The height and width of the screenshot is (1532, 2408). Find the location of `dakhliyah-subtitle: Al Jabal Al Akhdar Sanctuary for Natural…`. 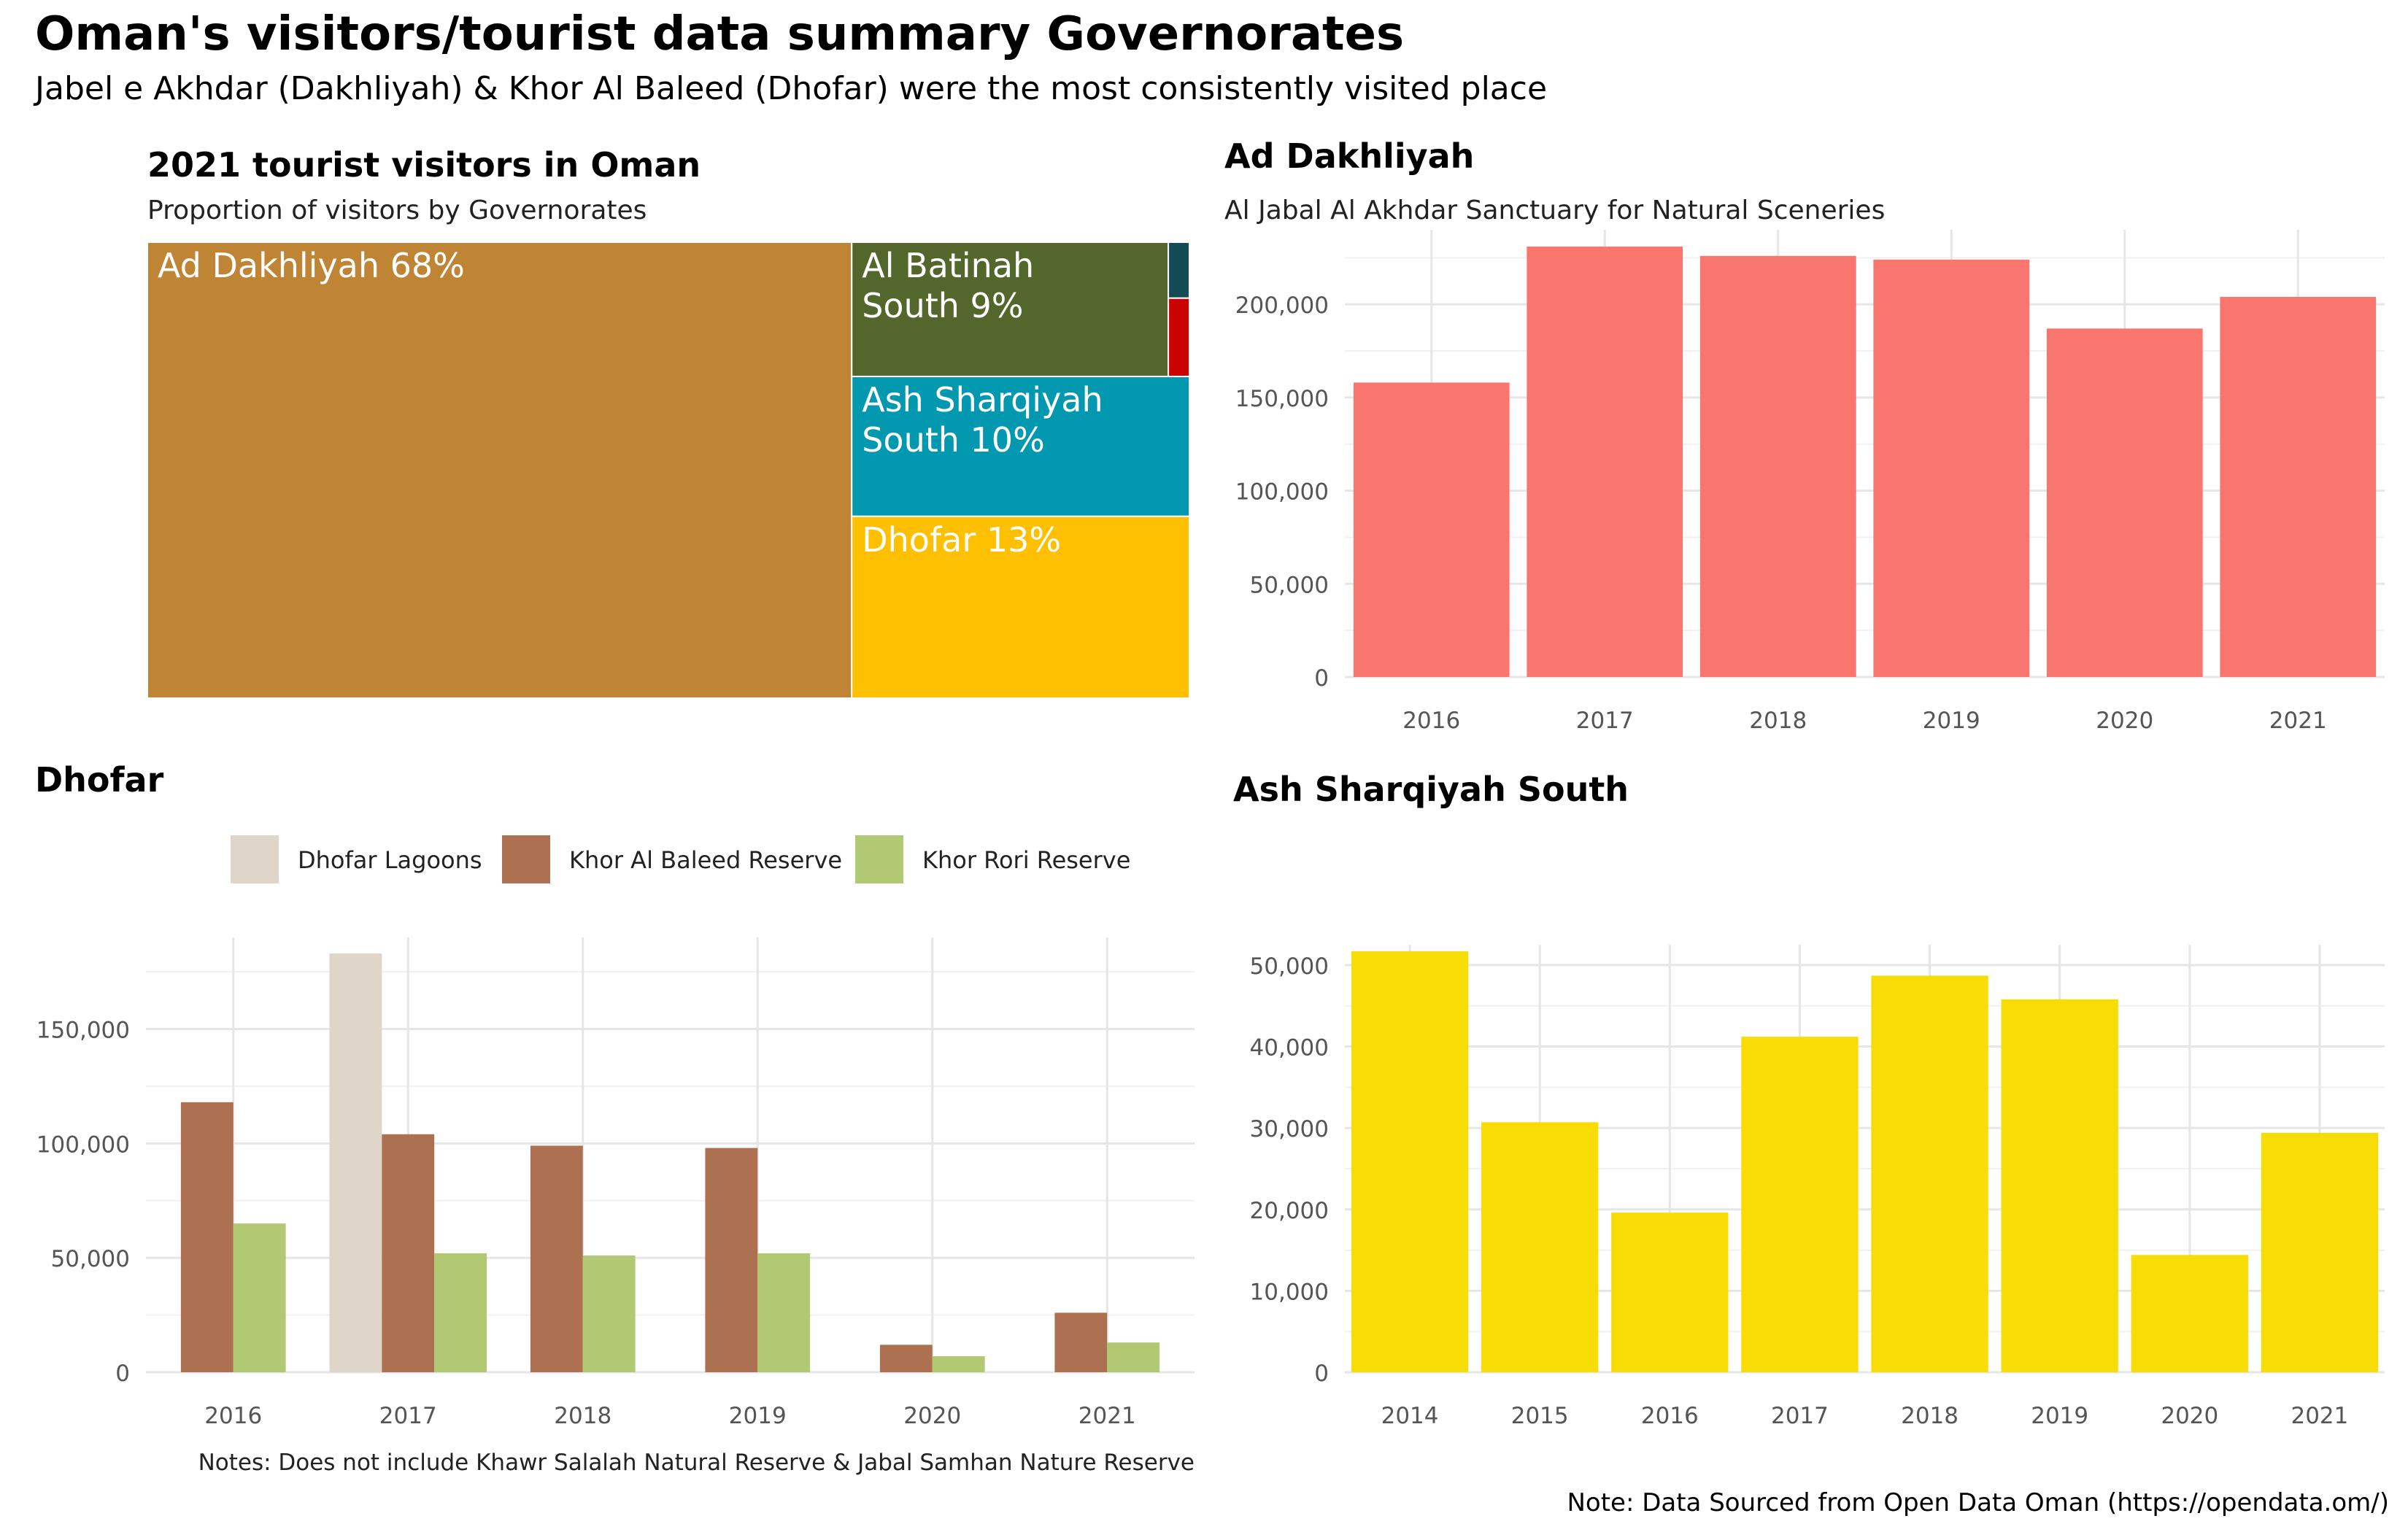

dakhliyah-subtitle: Al Jabal Al Akhdar Sanctuary for Natural… is located at coordinates (1554, 211).